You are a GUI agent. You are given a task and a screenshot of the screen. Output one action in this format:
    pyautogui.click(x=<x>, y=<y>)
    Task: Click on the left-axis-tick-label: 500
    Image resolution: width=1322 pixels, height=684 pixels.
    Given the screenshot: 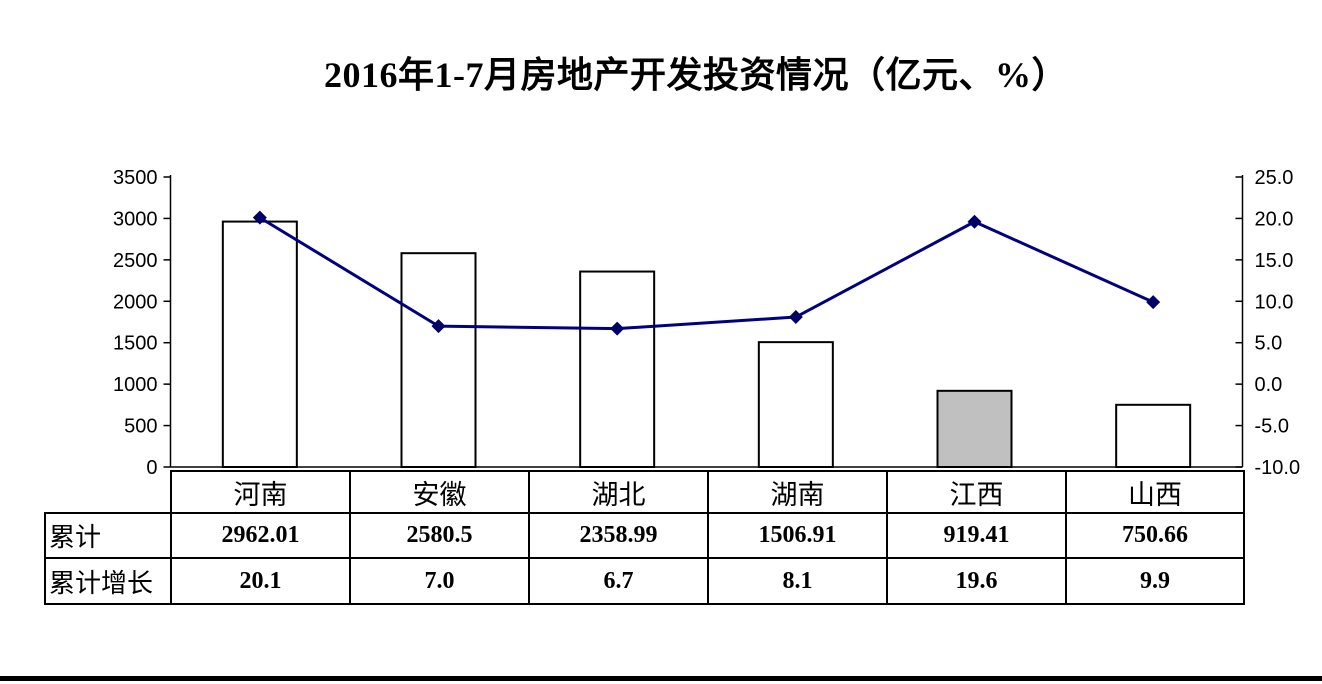 What is the action you would take?
    pyautogui.click(x=140, y=427)
    